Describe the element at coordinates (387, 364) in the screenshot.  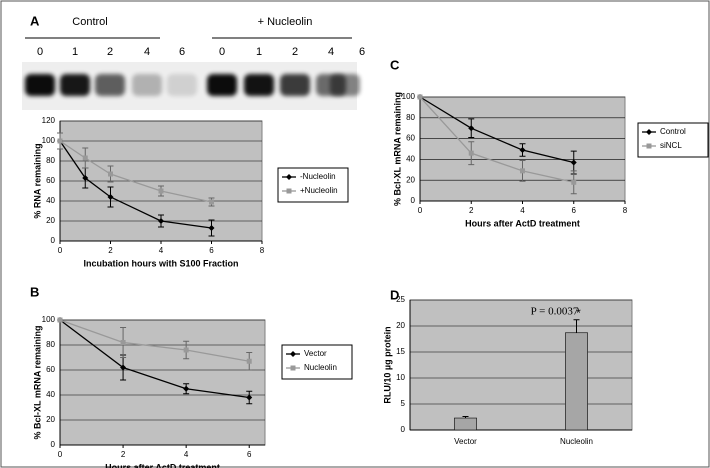
I see `y-axis-label: RLU/10 µg protein` at that location.